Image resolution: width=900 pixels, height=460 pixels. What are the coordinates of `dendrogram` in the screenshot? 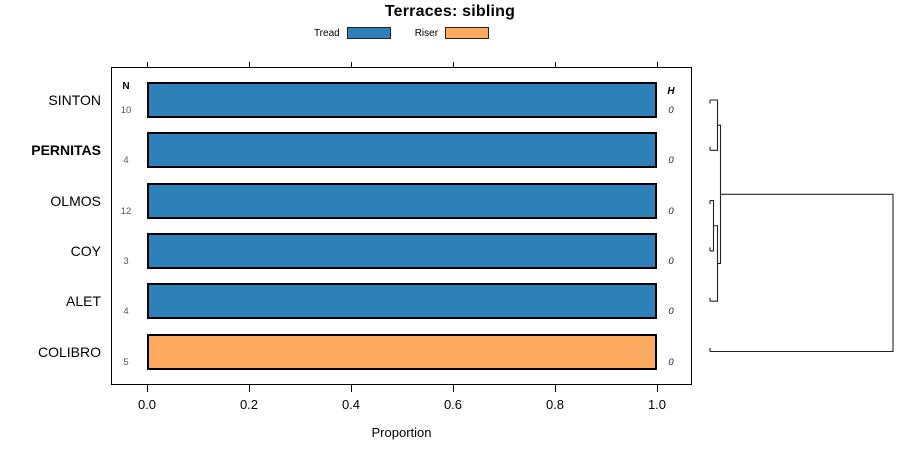 It's located at (801, 226).